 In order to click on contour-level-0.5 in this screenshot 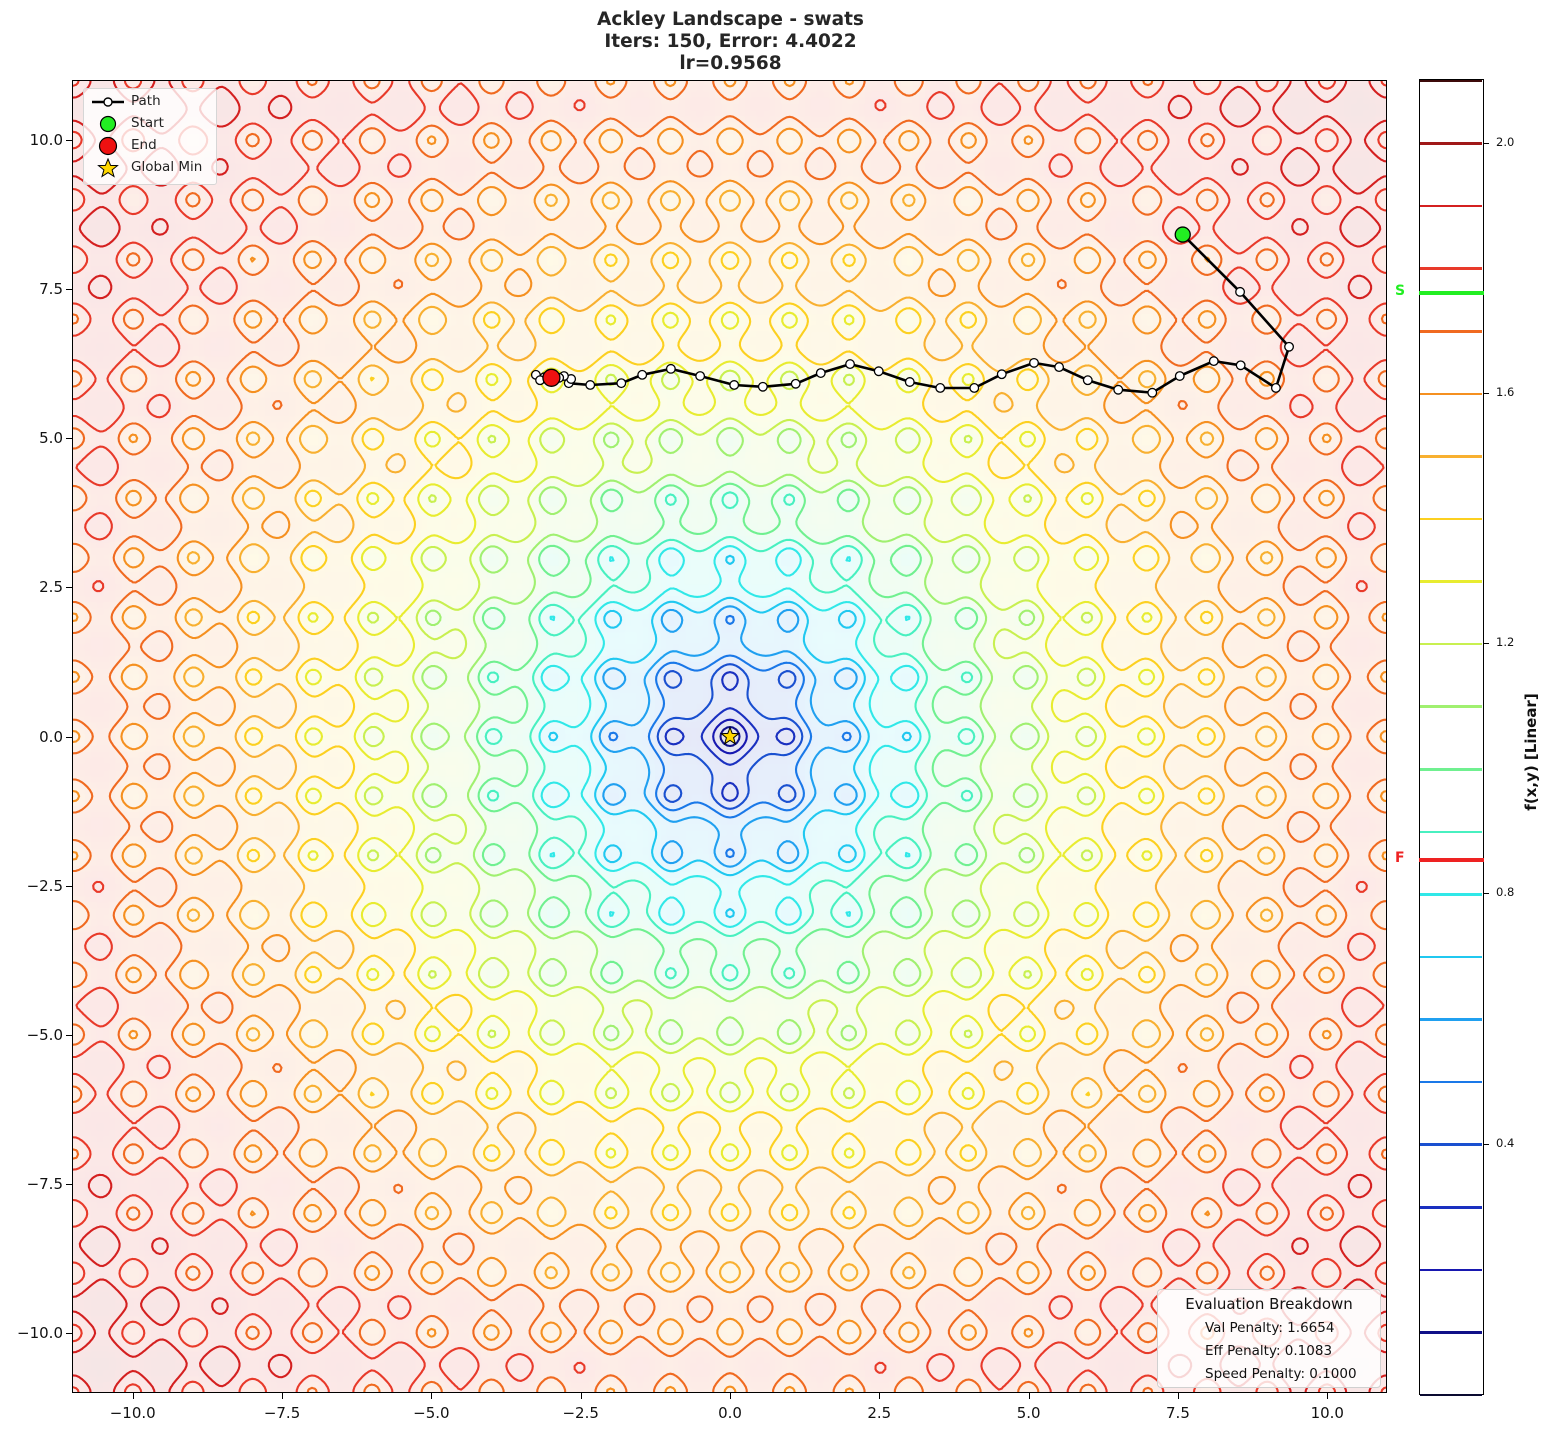, I will do `click(730, 736)`.